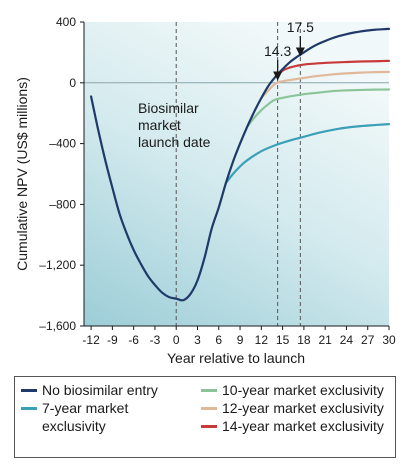 Image resolution: width=412 pixels, height=466 pixels. Describe the element at coordinates (22, 174) in the screenshot. I see `y-axis-title: Cumulative NPV (US$ millions)` at that location.